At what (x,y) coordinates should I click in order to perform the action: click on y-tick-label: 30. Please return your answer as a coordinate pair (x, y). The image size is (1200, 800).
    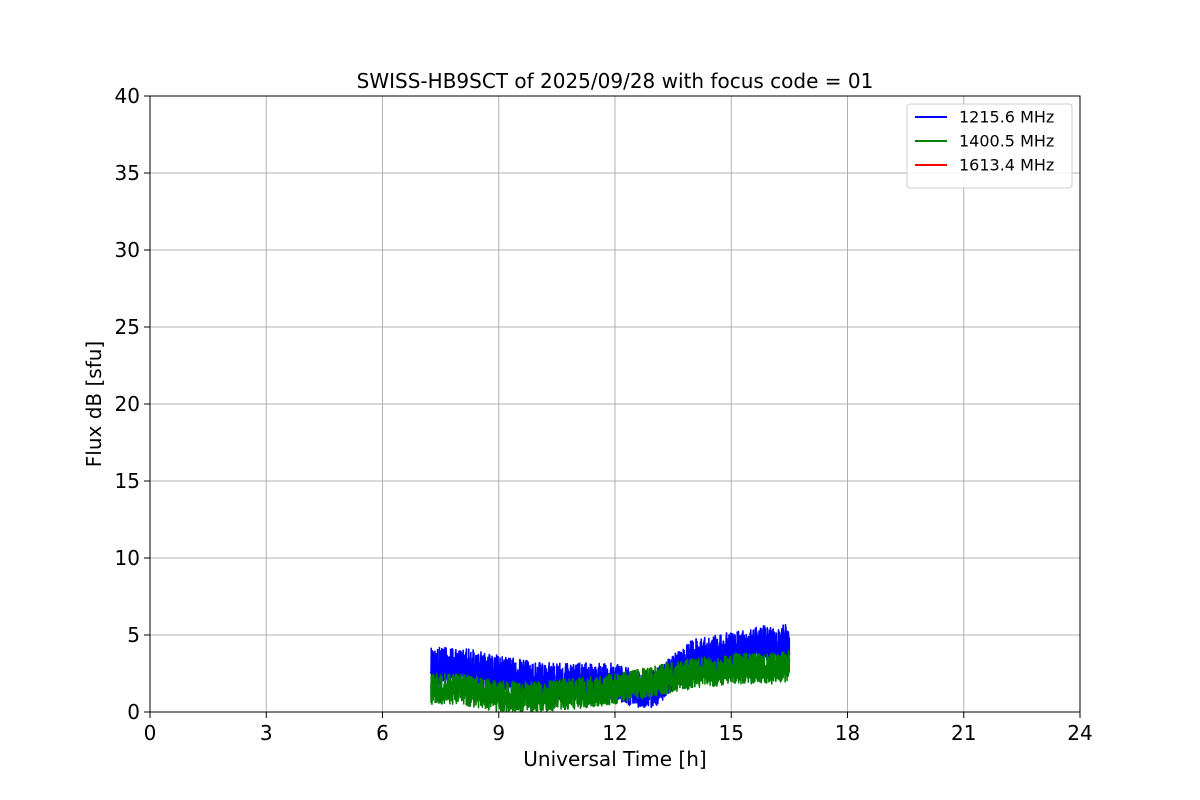
    Looking at the image, I should click on (127, 250).